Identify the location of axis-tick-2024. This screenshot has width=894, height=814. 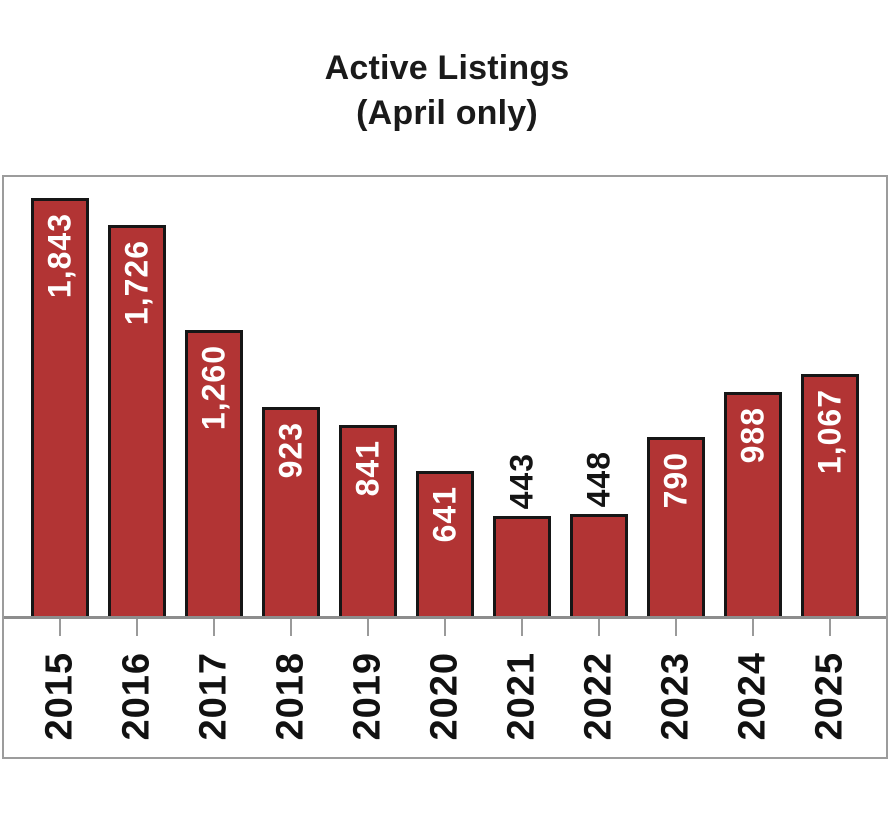
(753, 627).